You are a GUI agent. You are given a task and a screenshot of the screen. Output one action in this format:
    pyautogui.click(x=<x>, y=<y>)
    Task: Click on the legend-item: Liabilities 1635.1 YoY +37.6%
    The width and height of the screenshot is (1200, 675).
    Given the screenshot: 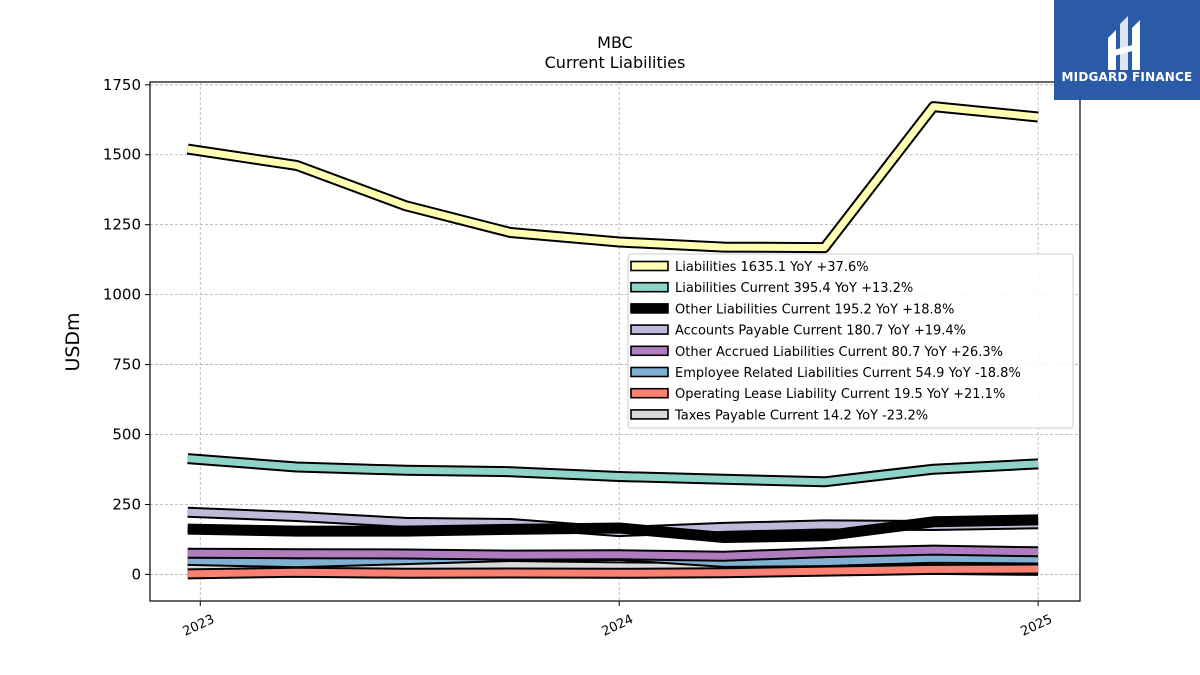 What is the action you would take?
    pyautogui.click(x=749, y=267)
    